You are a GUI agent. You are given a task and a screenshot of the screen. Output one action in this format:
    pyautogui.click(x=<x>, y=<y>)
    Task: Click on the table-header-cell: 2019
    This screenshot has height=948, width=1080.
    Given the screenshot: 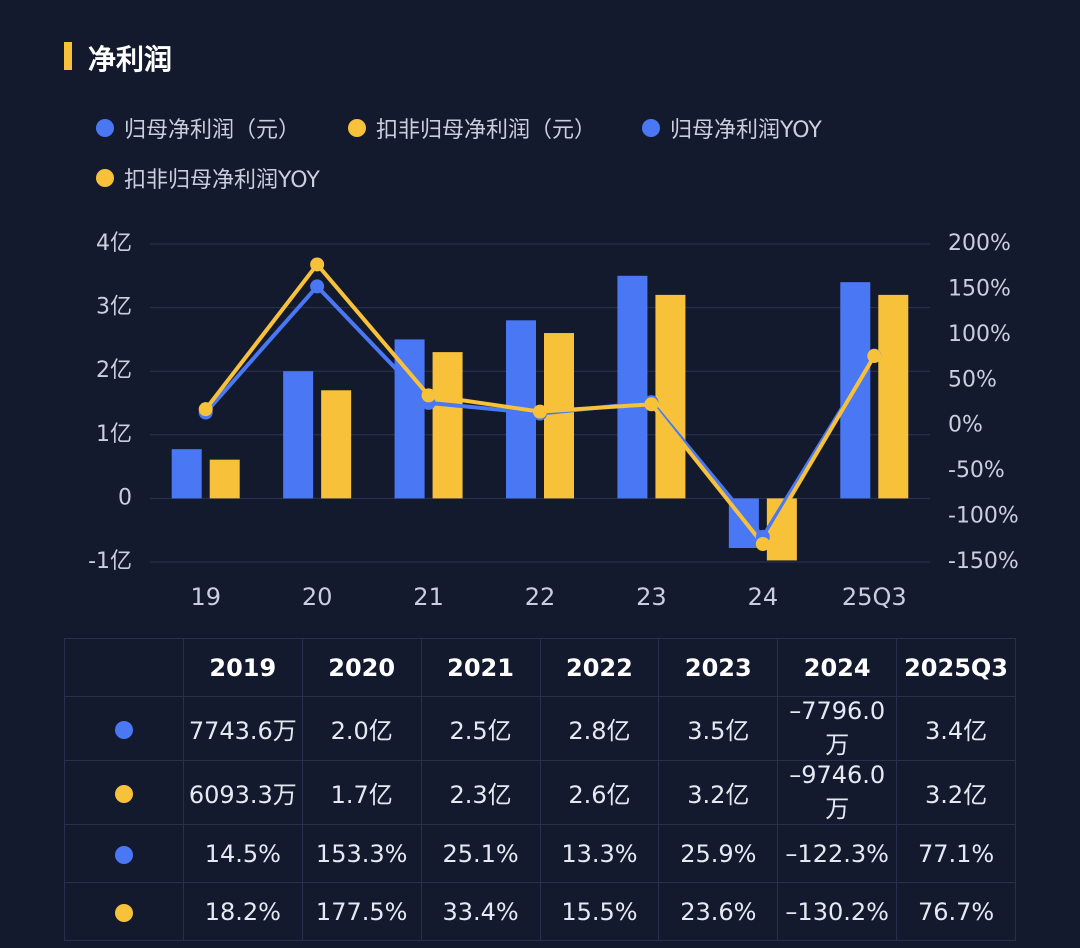 What is the action you would take?
    pyautogui.click(x=242, y=667)
    